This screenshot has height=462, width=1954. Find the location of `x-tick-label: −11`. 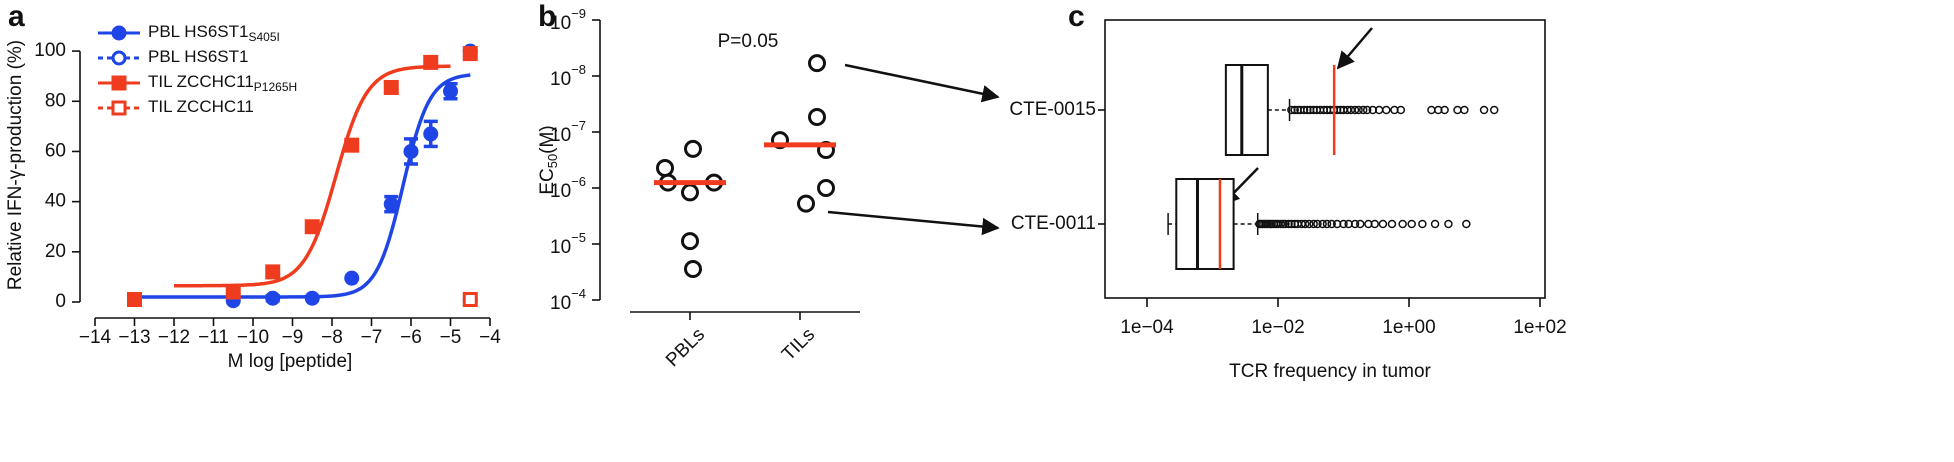

x-tick-label: −11 is located at coordinates (213, 337).